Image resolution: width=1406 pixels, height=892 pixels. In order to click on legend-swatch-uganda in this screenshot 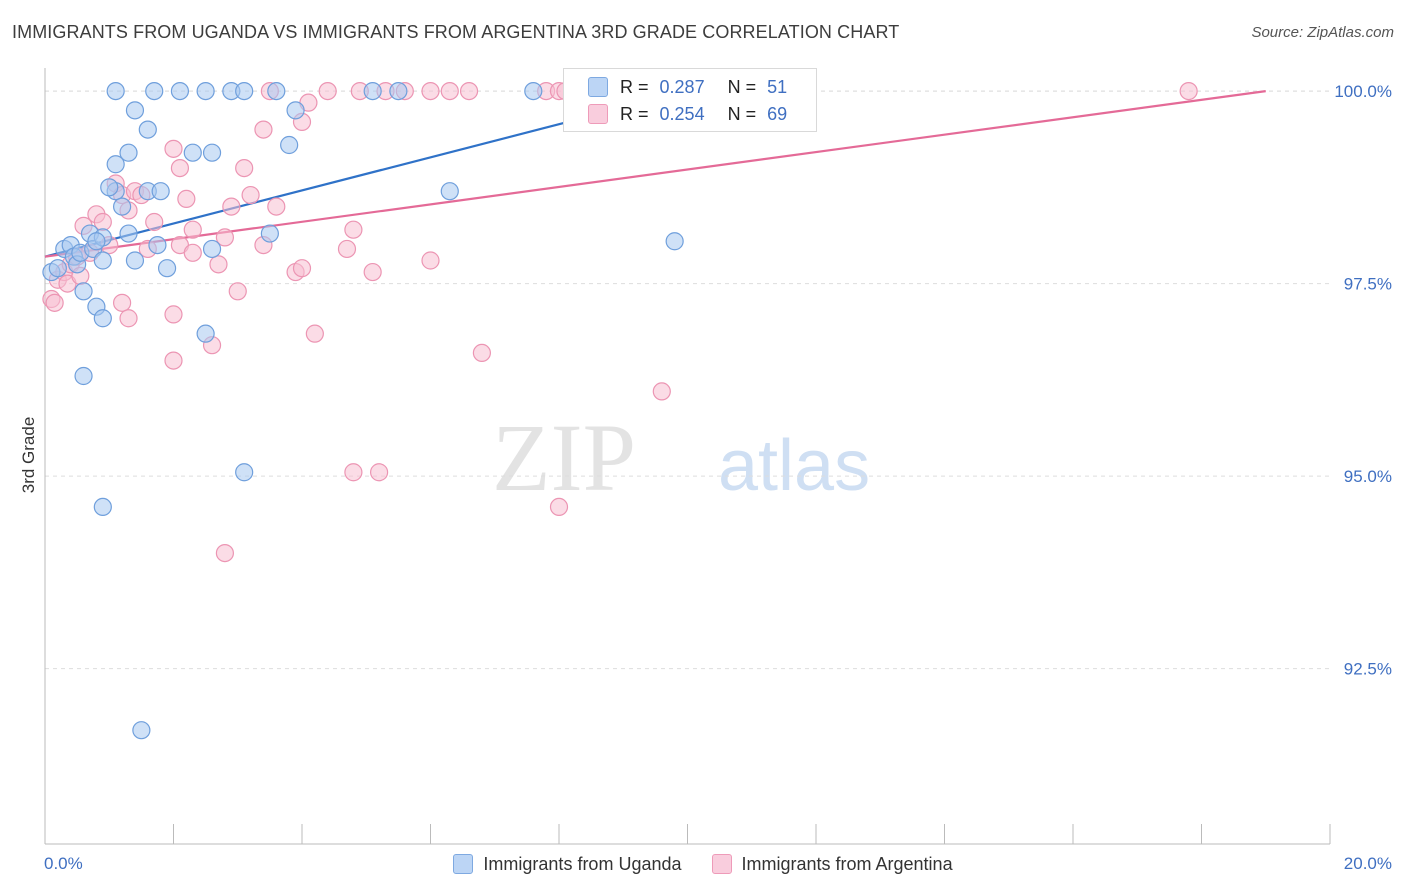, I will do `click(463, 864)`.